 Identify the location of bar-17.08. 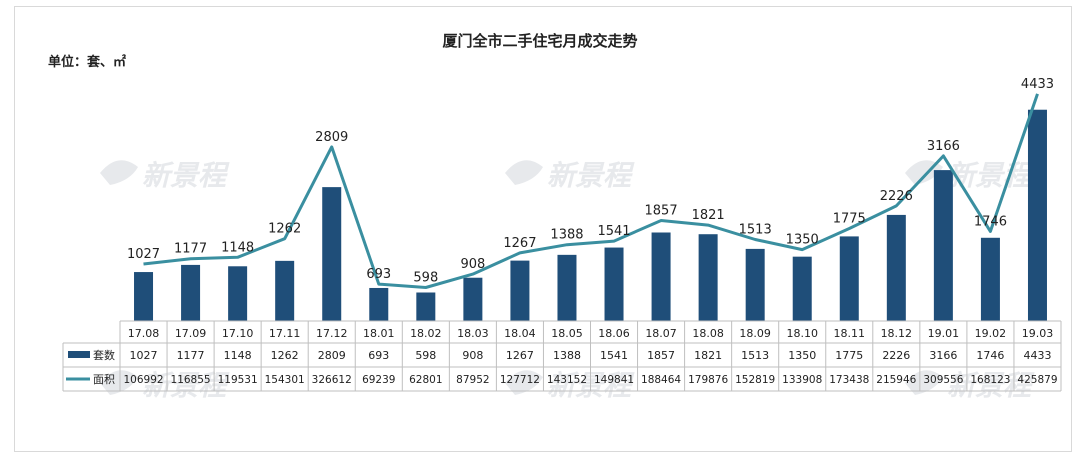
(144, 296).